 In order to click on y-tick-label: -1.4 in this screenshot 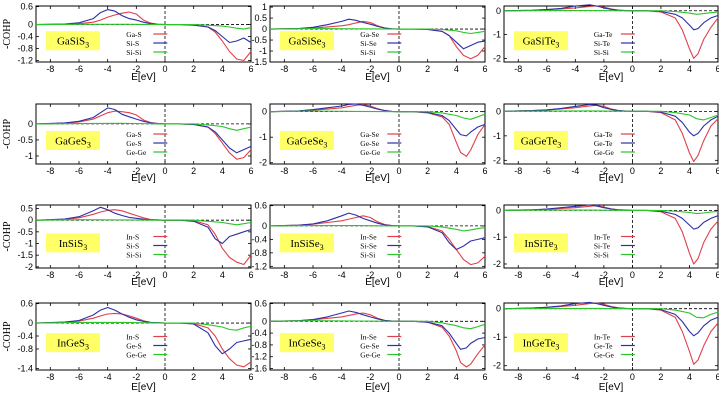, I will do `click(25, 368)`.